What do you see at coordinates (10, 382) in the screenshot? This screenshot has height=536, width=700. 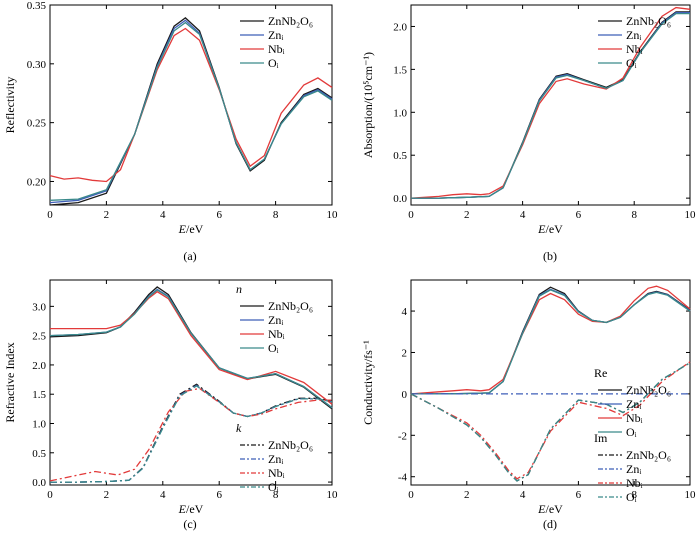 I see `y-axis-title: Refractive Index` at bounding box center [10, 382].